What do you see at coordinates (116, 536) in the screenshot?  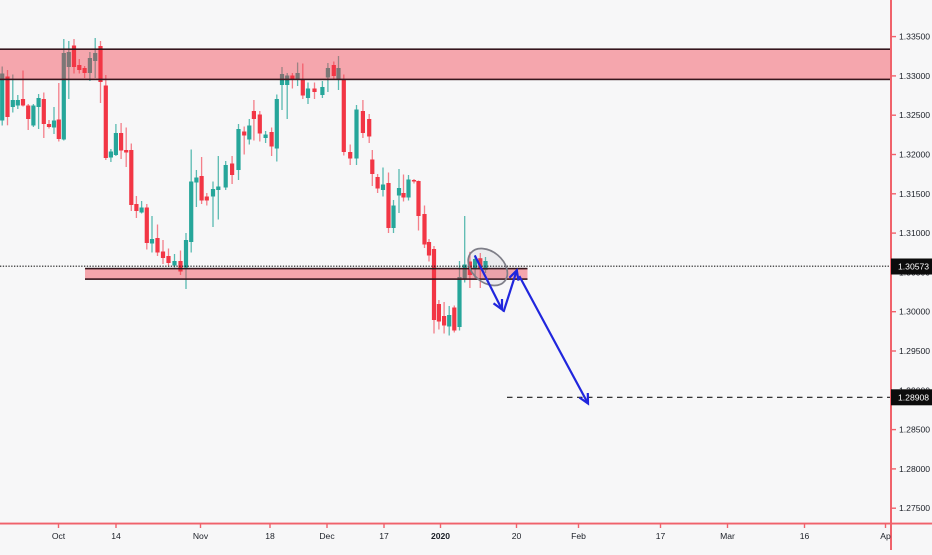 I see `svg-text: 14` at bounding box center [116, 536].